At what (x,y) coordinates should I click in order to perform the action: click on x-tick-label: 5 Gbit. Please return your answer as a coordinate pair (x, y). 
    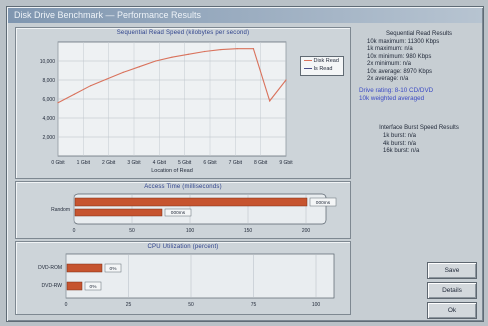
    Looking at the image, I should click on (185, 163).